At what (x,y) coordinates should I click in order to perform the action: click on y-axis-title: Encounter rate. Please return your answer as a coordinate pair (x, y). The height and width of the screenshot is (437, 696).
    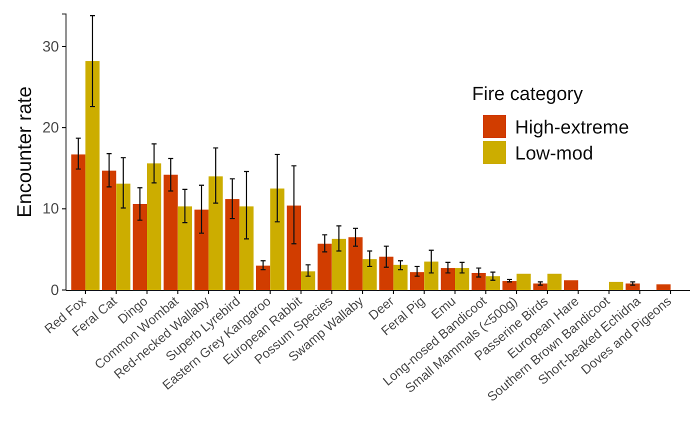
    Looking at the image, I should click on (25, 152).